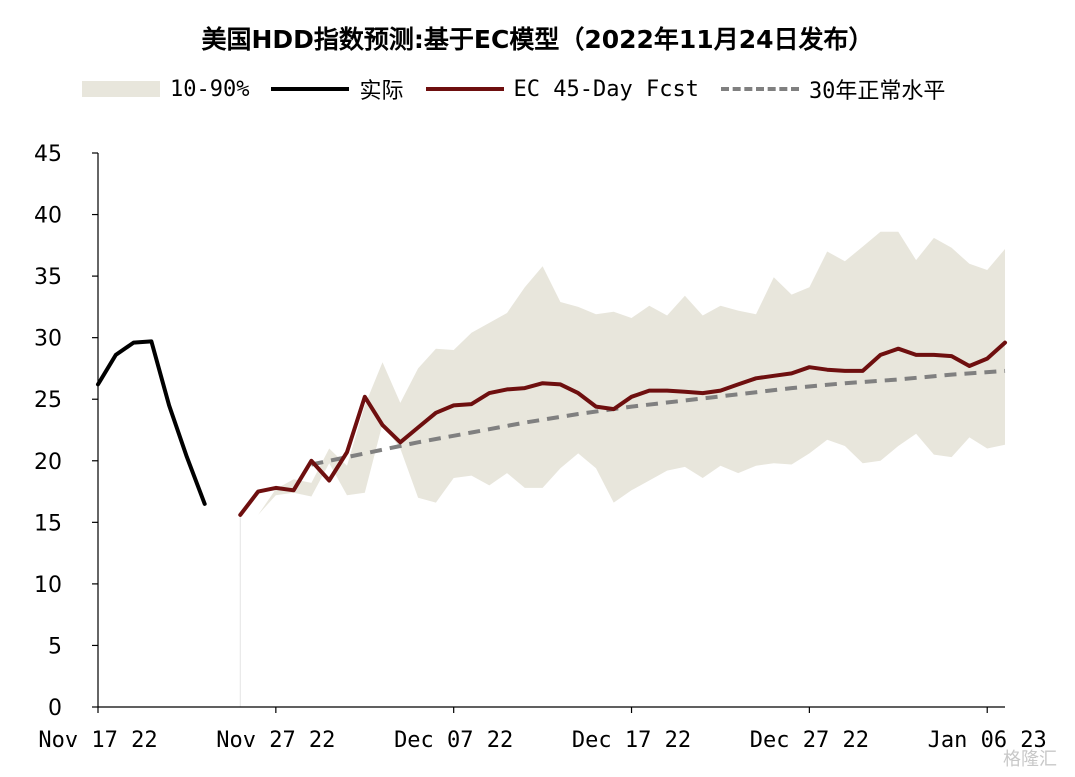 This screenshot has height=777, width=1075. I want to click on x-tick-label-5: Jan 06 23, so click(987, 740).